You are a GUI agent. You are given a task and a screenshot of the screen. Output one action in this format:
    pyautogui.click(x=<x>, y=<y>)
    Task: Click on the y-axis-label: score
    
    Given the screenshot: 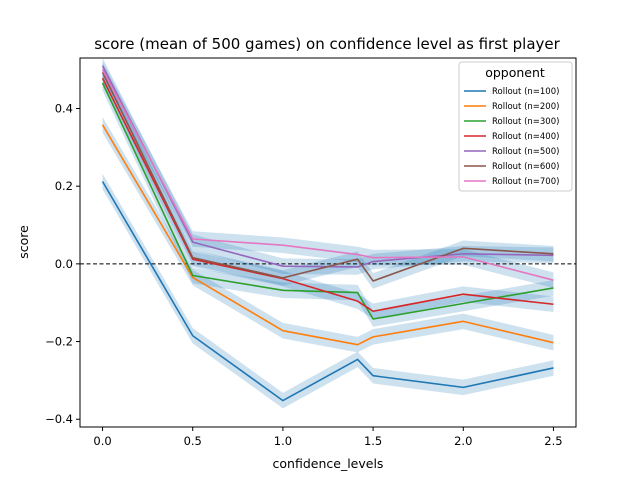 What is the action you would take?
    pyautogui.click(x=23, y=242)
    